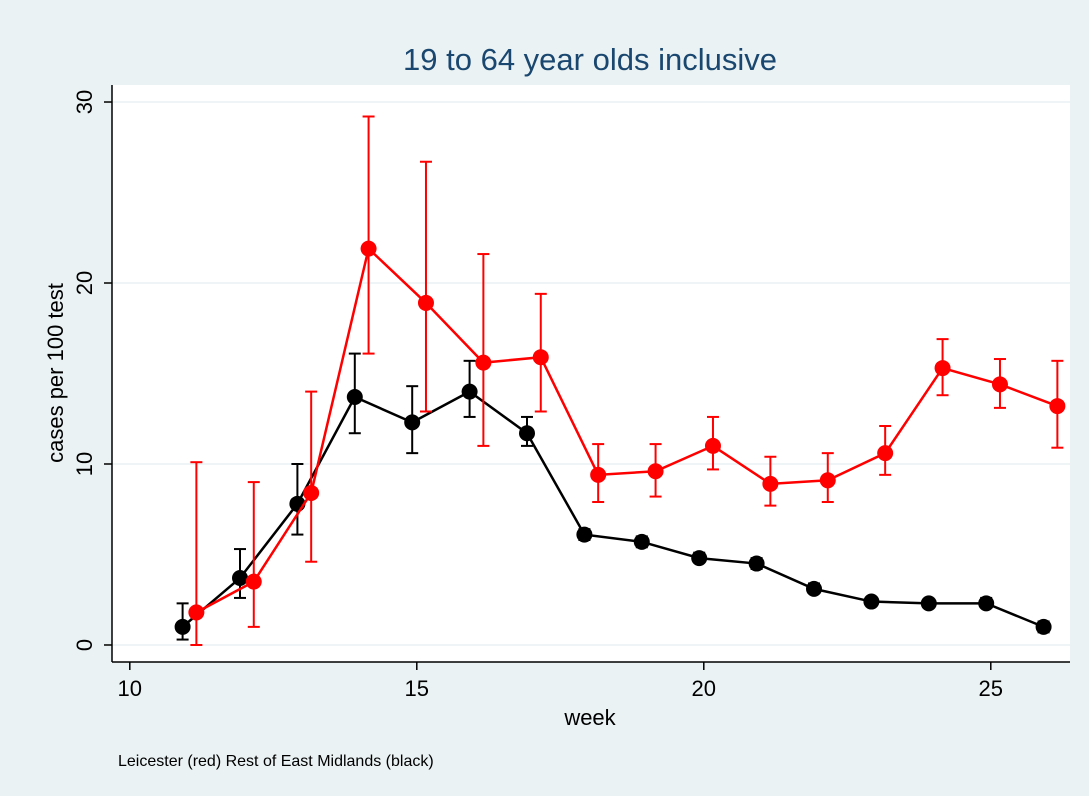  Describe the element at coordinates (704, 688) in the screenshot. I see `x-tick-label: 20` at that location.